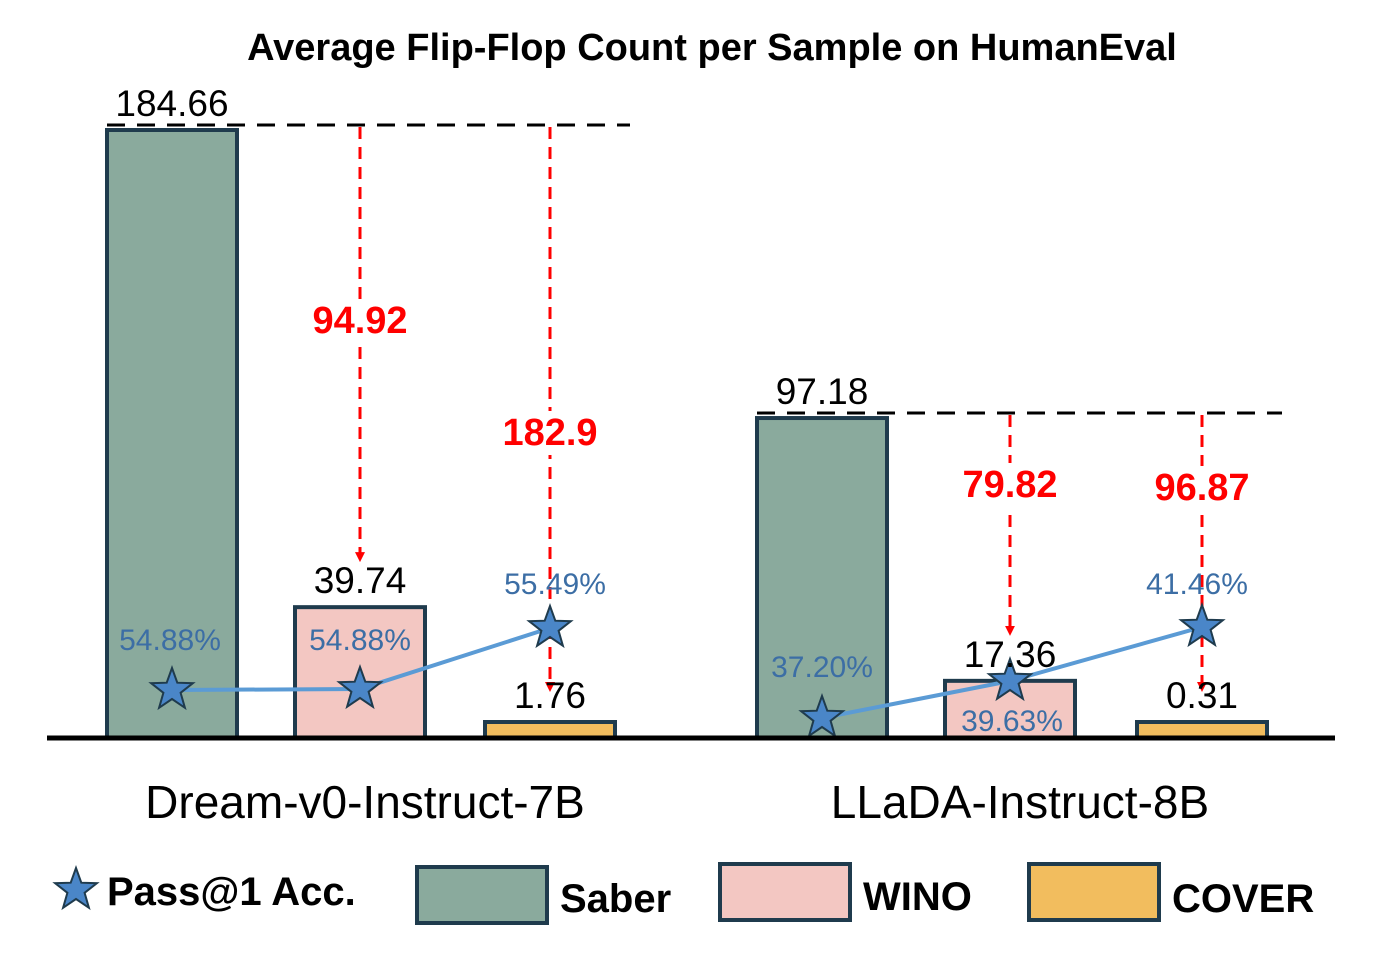 The height and width of the screenshot is (957, 1375). What do you see at coordinates (550, 695) in the screenshot?
I see `bar-value-label-cover-0: 1.76` at bounding box center [550, 695].